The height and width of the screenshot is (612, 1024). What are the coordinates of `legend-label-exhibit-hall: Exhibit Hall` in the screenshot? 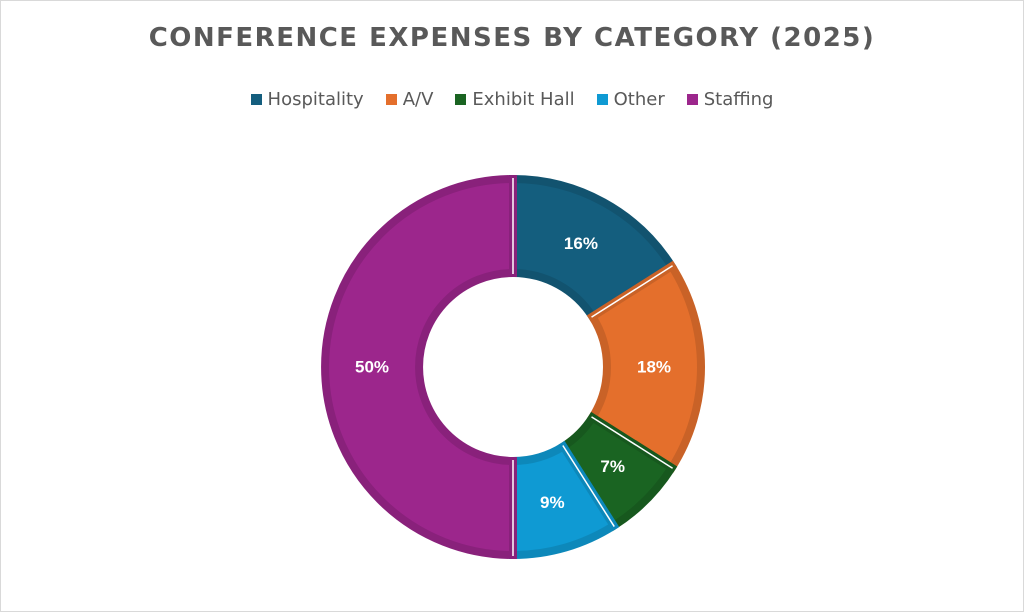 It's located at (523, 99).